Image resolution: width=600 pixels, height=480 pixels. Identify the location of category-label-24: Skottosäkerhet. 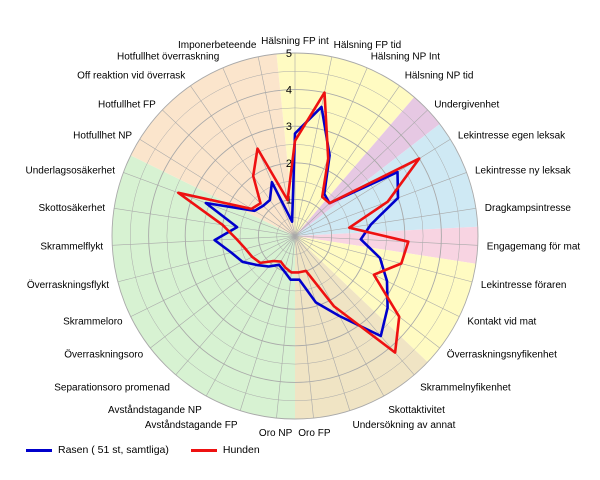
(71, 208).